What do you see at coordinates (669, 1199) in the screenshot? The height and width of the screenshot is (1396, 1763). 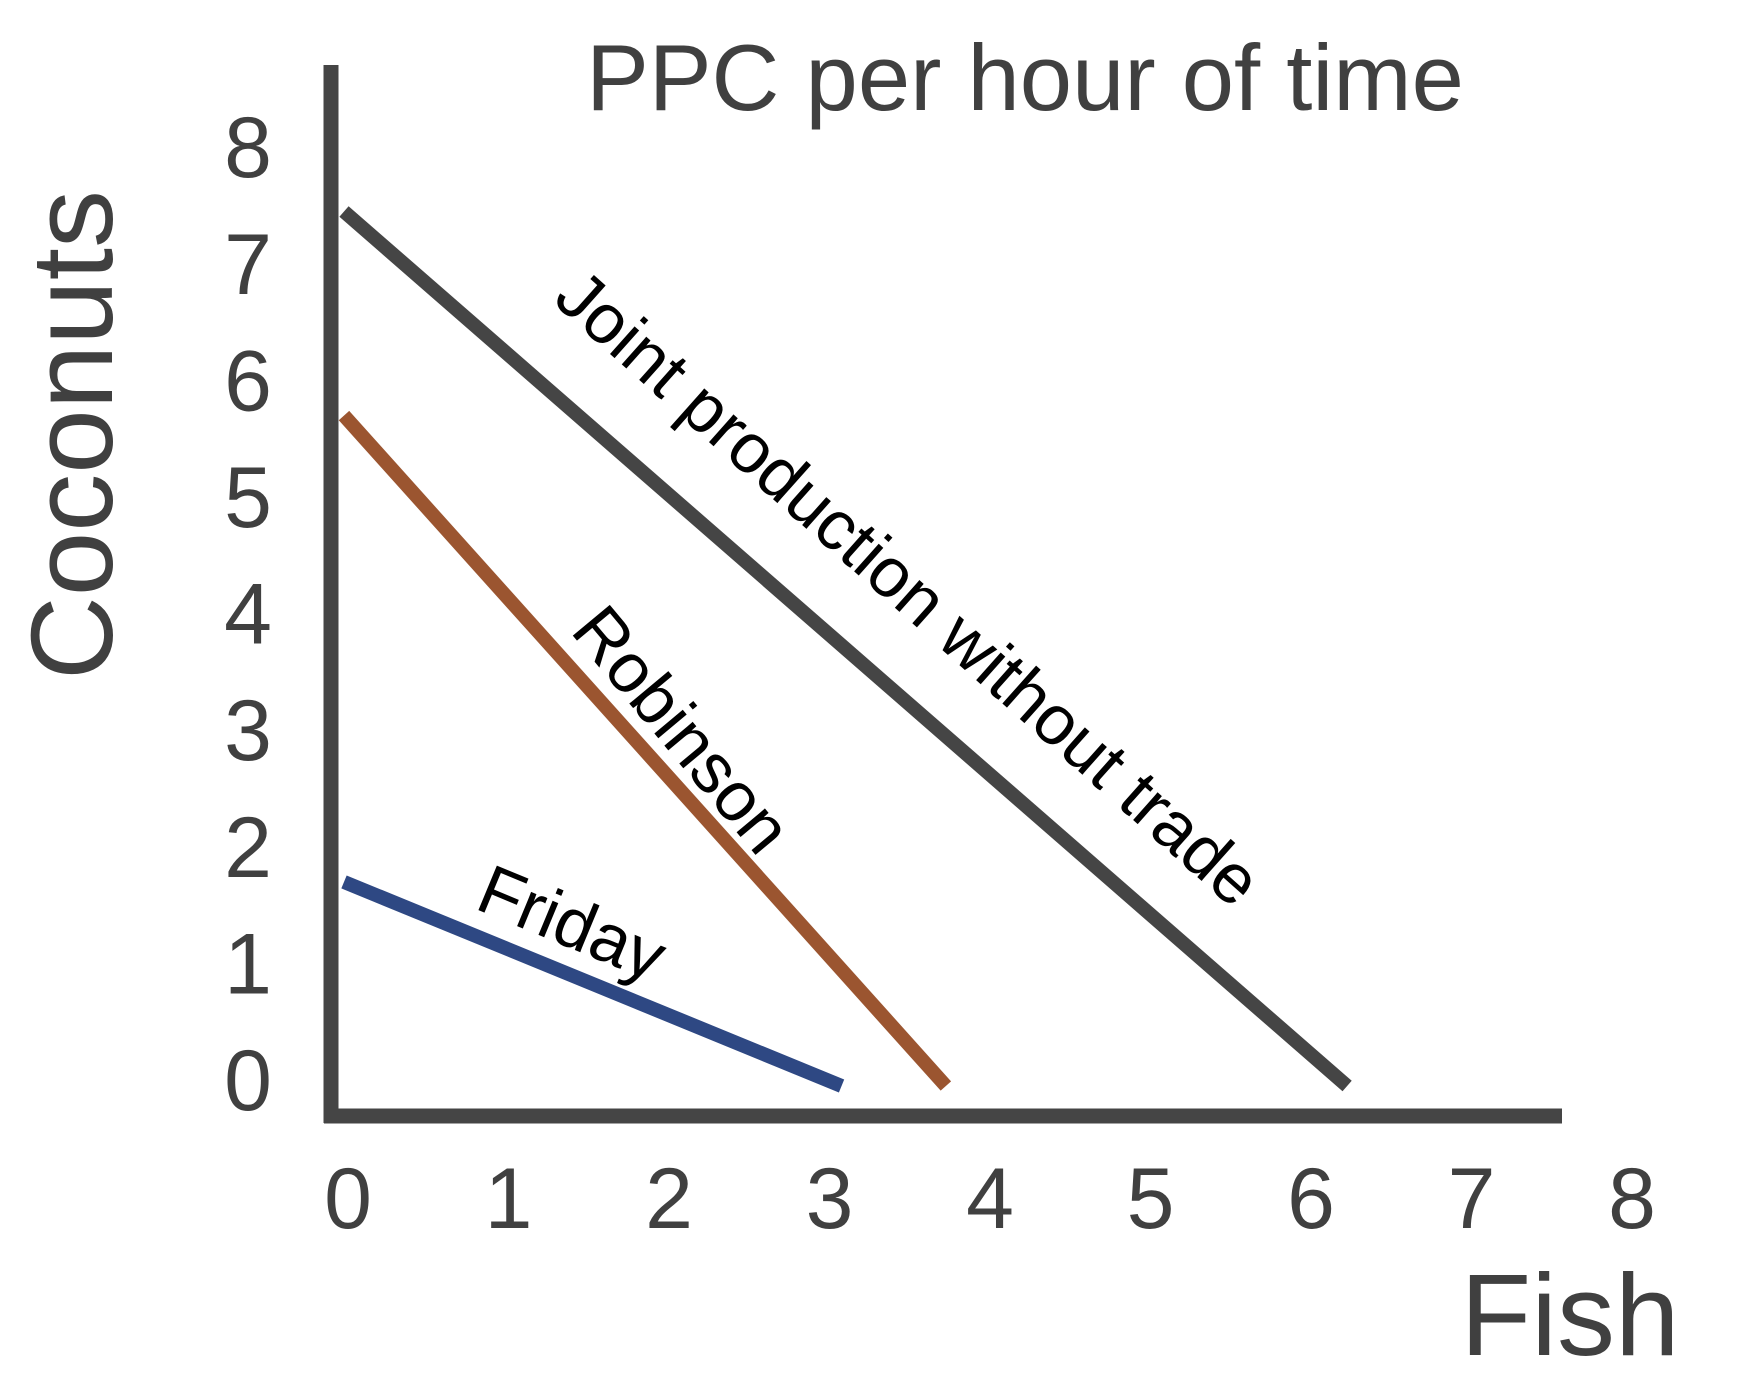 I see `x-tick-label: 2` at bounding box center [669, 1199].